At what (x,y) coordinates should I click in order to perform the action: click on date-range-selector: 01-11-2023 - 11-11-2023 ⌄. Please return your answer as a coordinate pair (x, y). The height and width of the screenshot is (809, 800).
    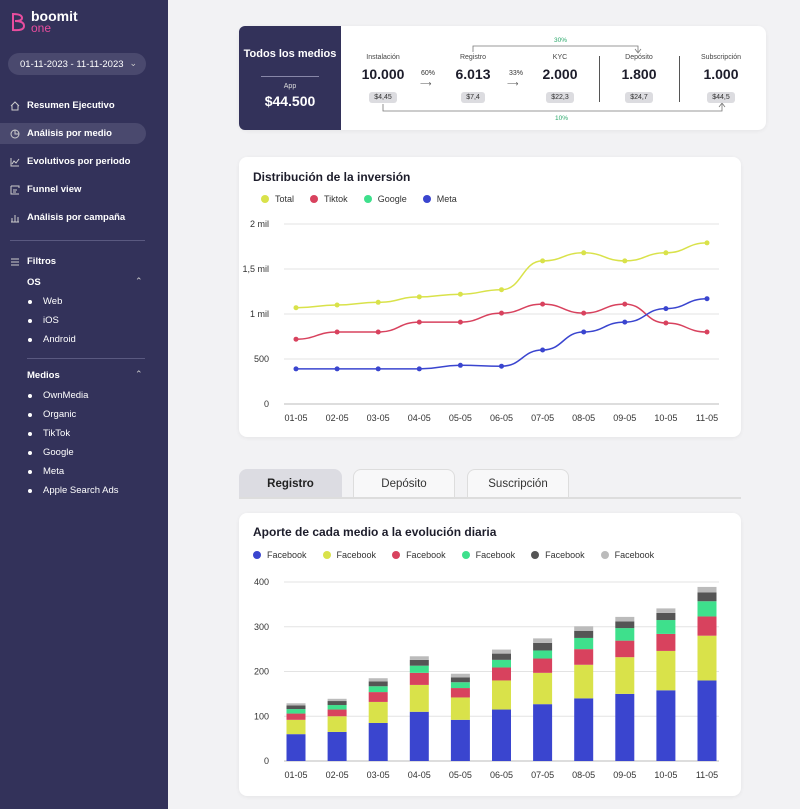
    Looking at the image, I should click on (77, 64).